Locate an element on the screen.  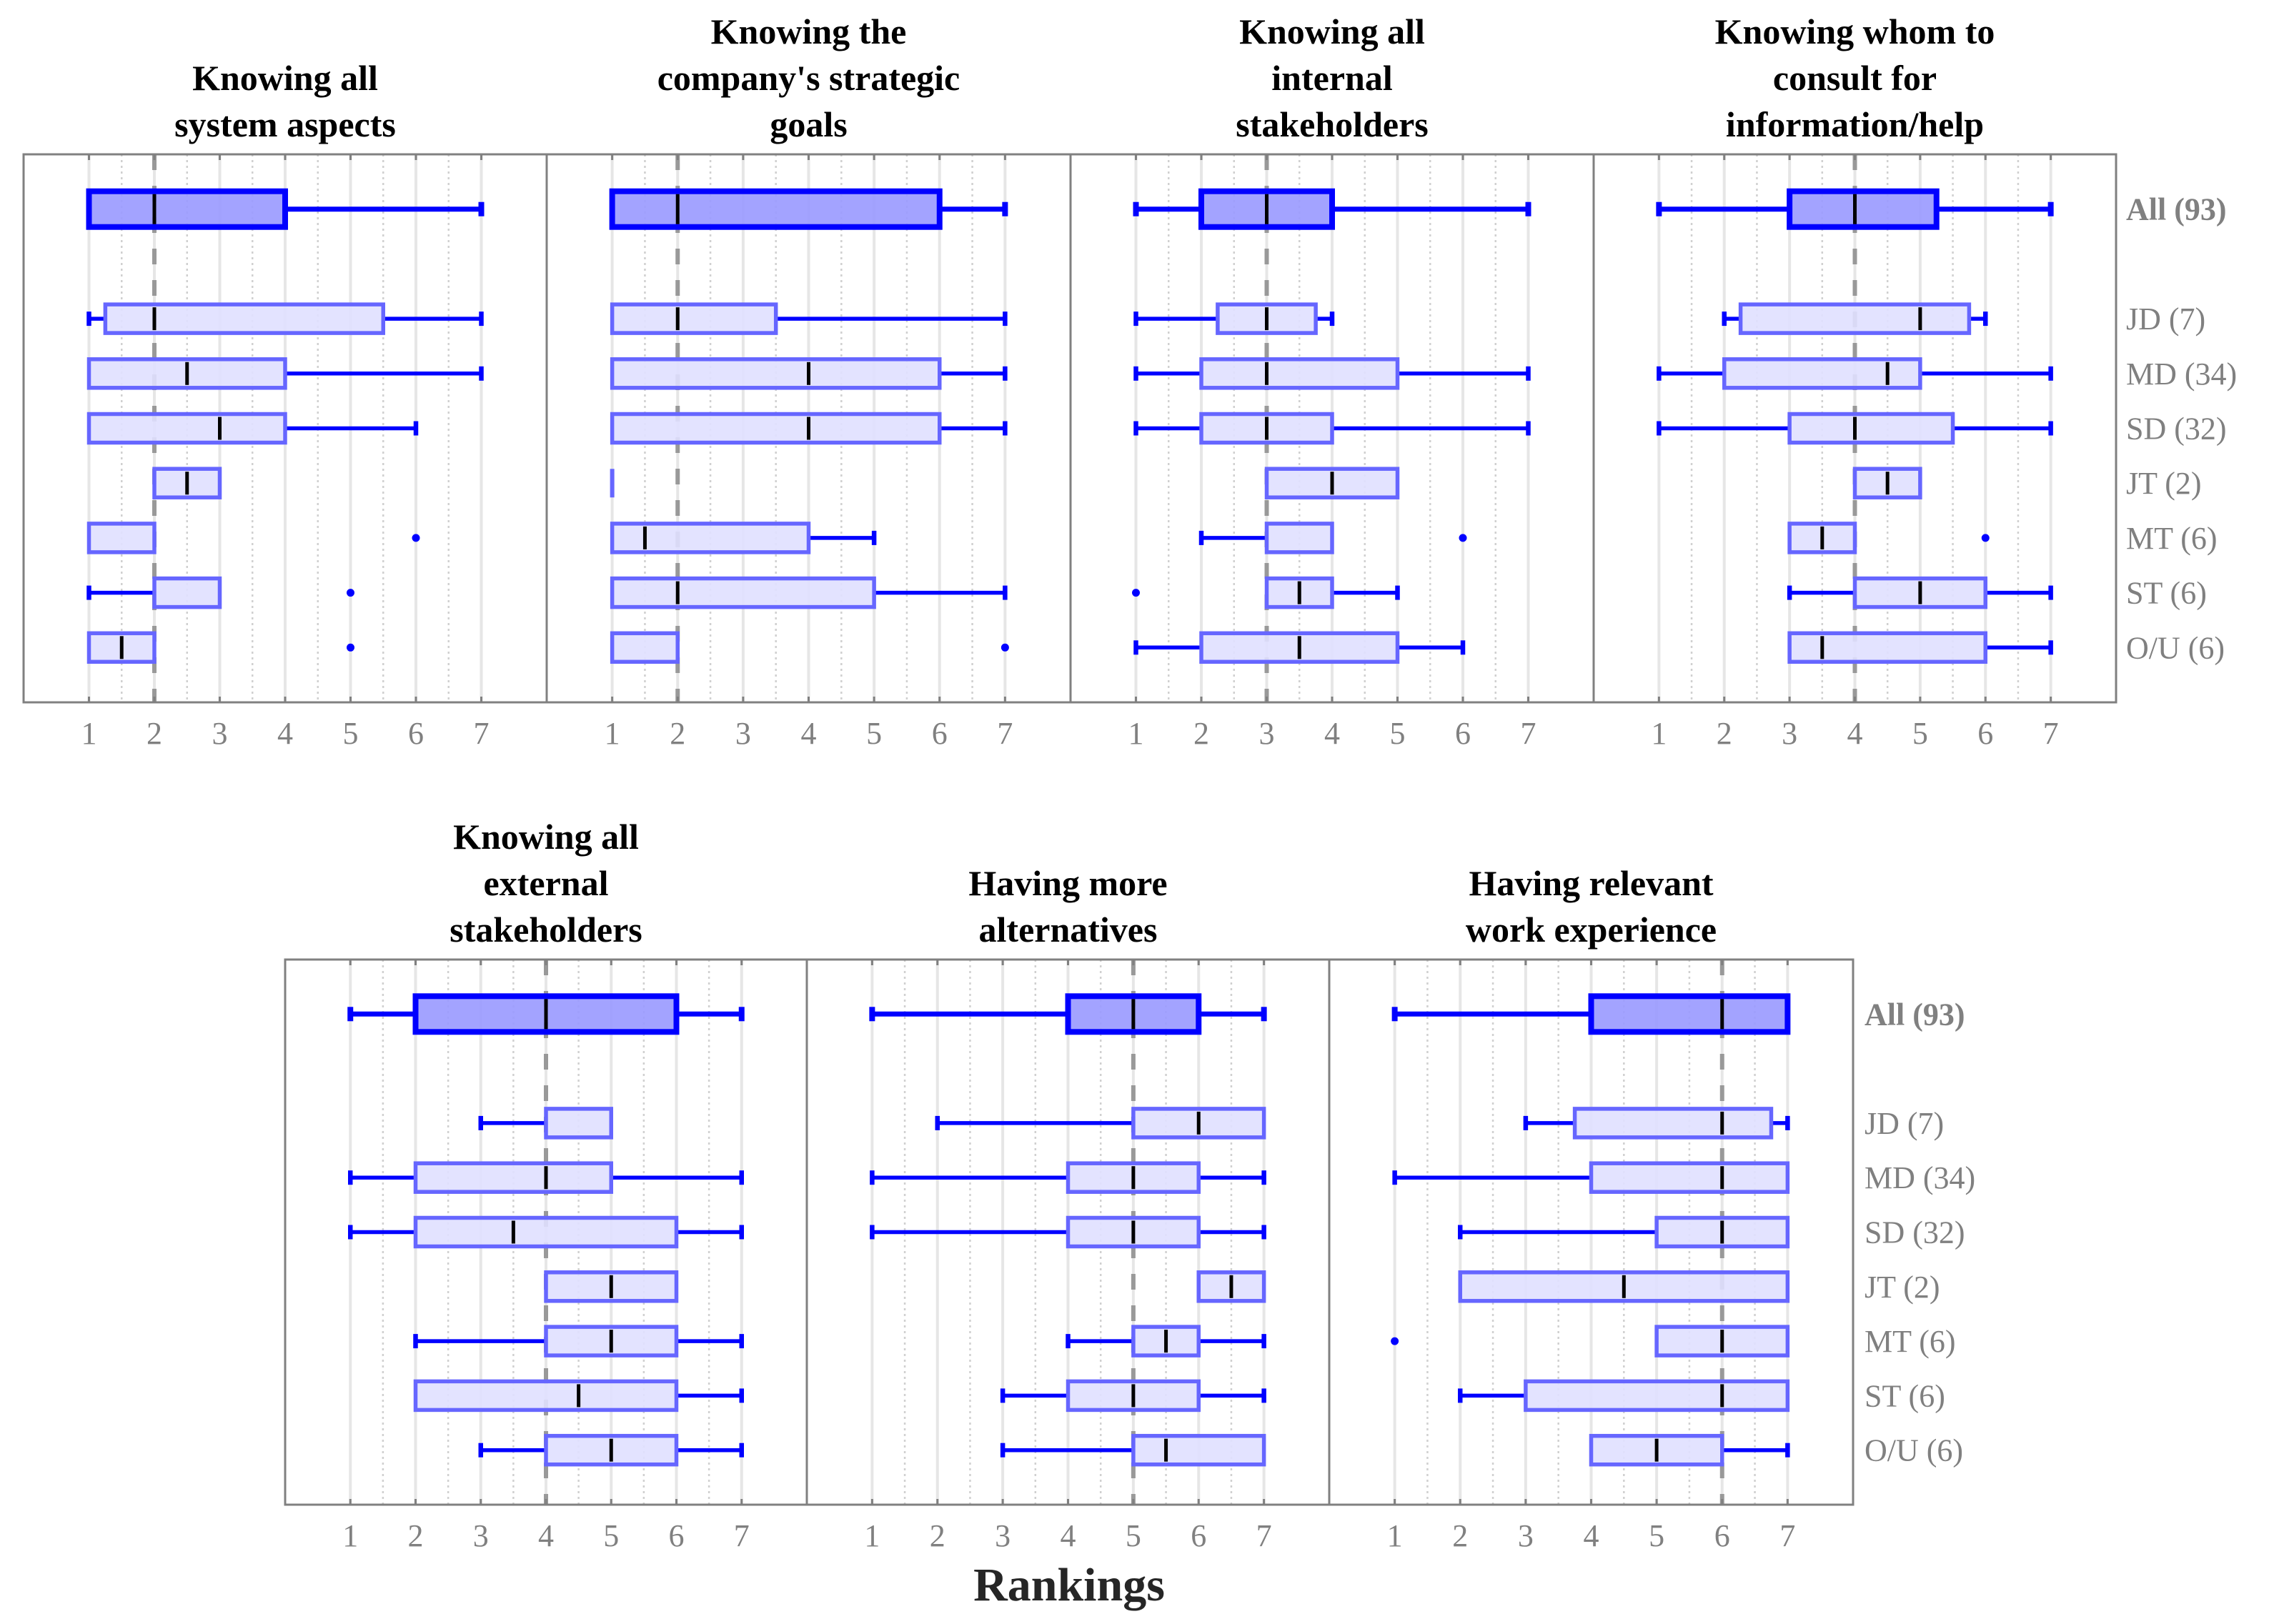
panel-title: system aspects is located at coordinates (285, 124).